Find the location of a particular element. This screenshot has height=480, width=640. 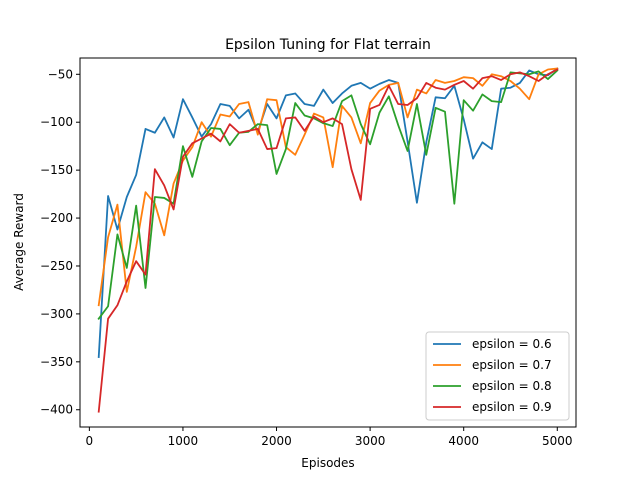

legend-label: epsilon = 0.9 is located at coordinates (512, 407).